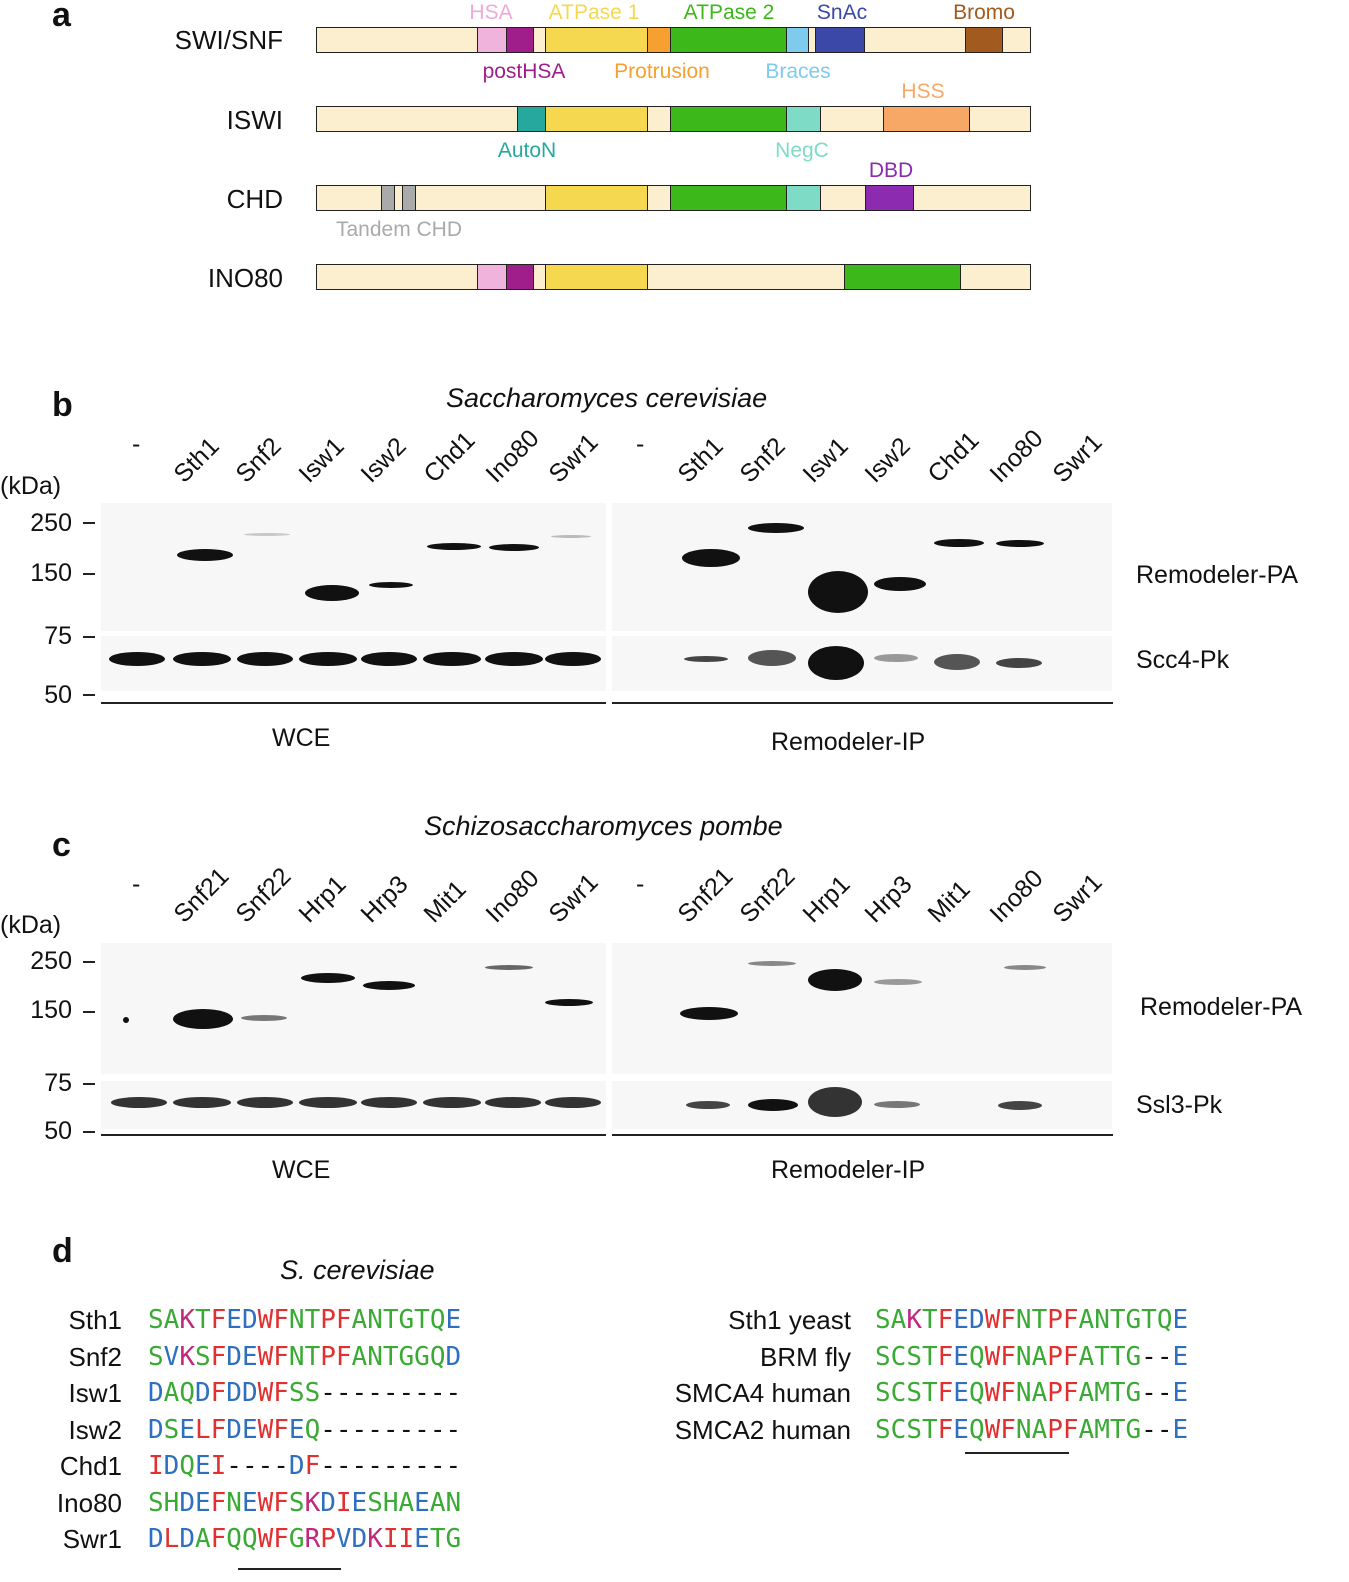 This screenshot has width=1349, height=1582. I want to click on row-label-b-pa: Remodeler-PA, so click(1217, 575).